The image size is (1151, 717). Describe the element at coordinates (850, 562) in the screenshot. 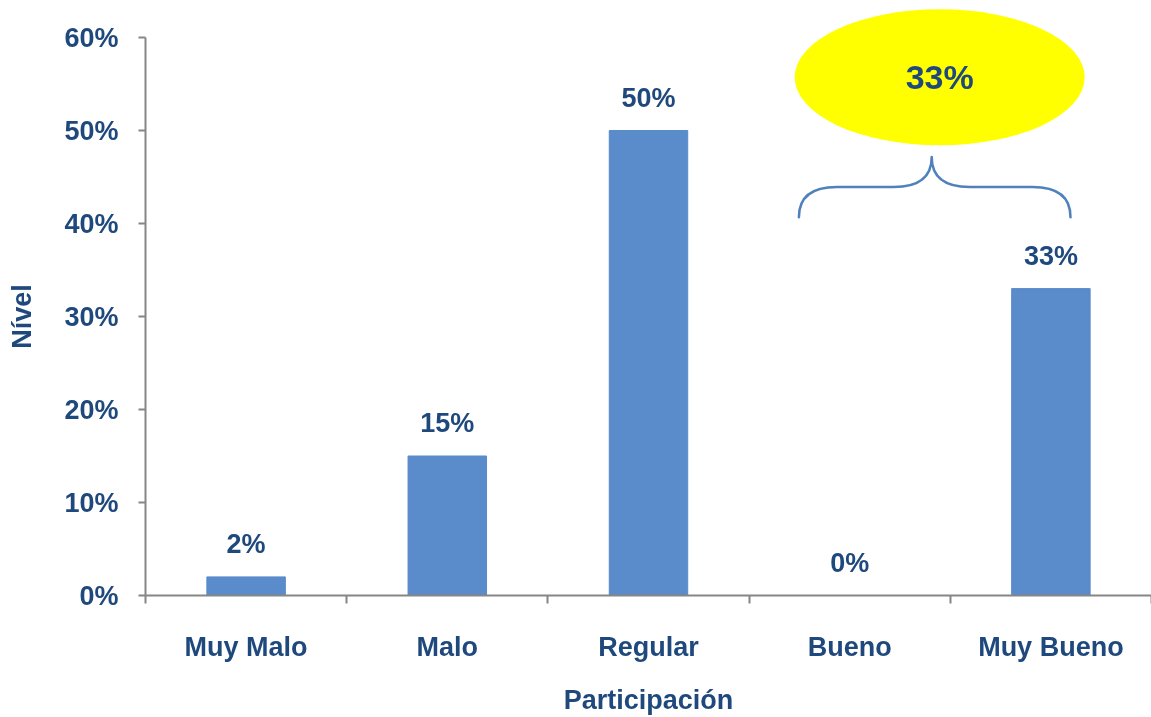

I see `data-label: 0%` at that location.